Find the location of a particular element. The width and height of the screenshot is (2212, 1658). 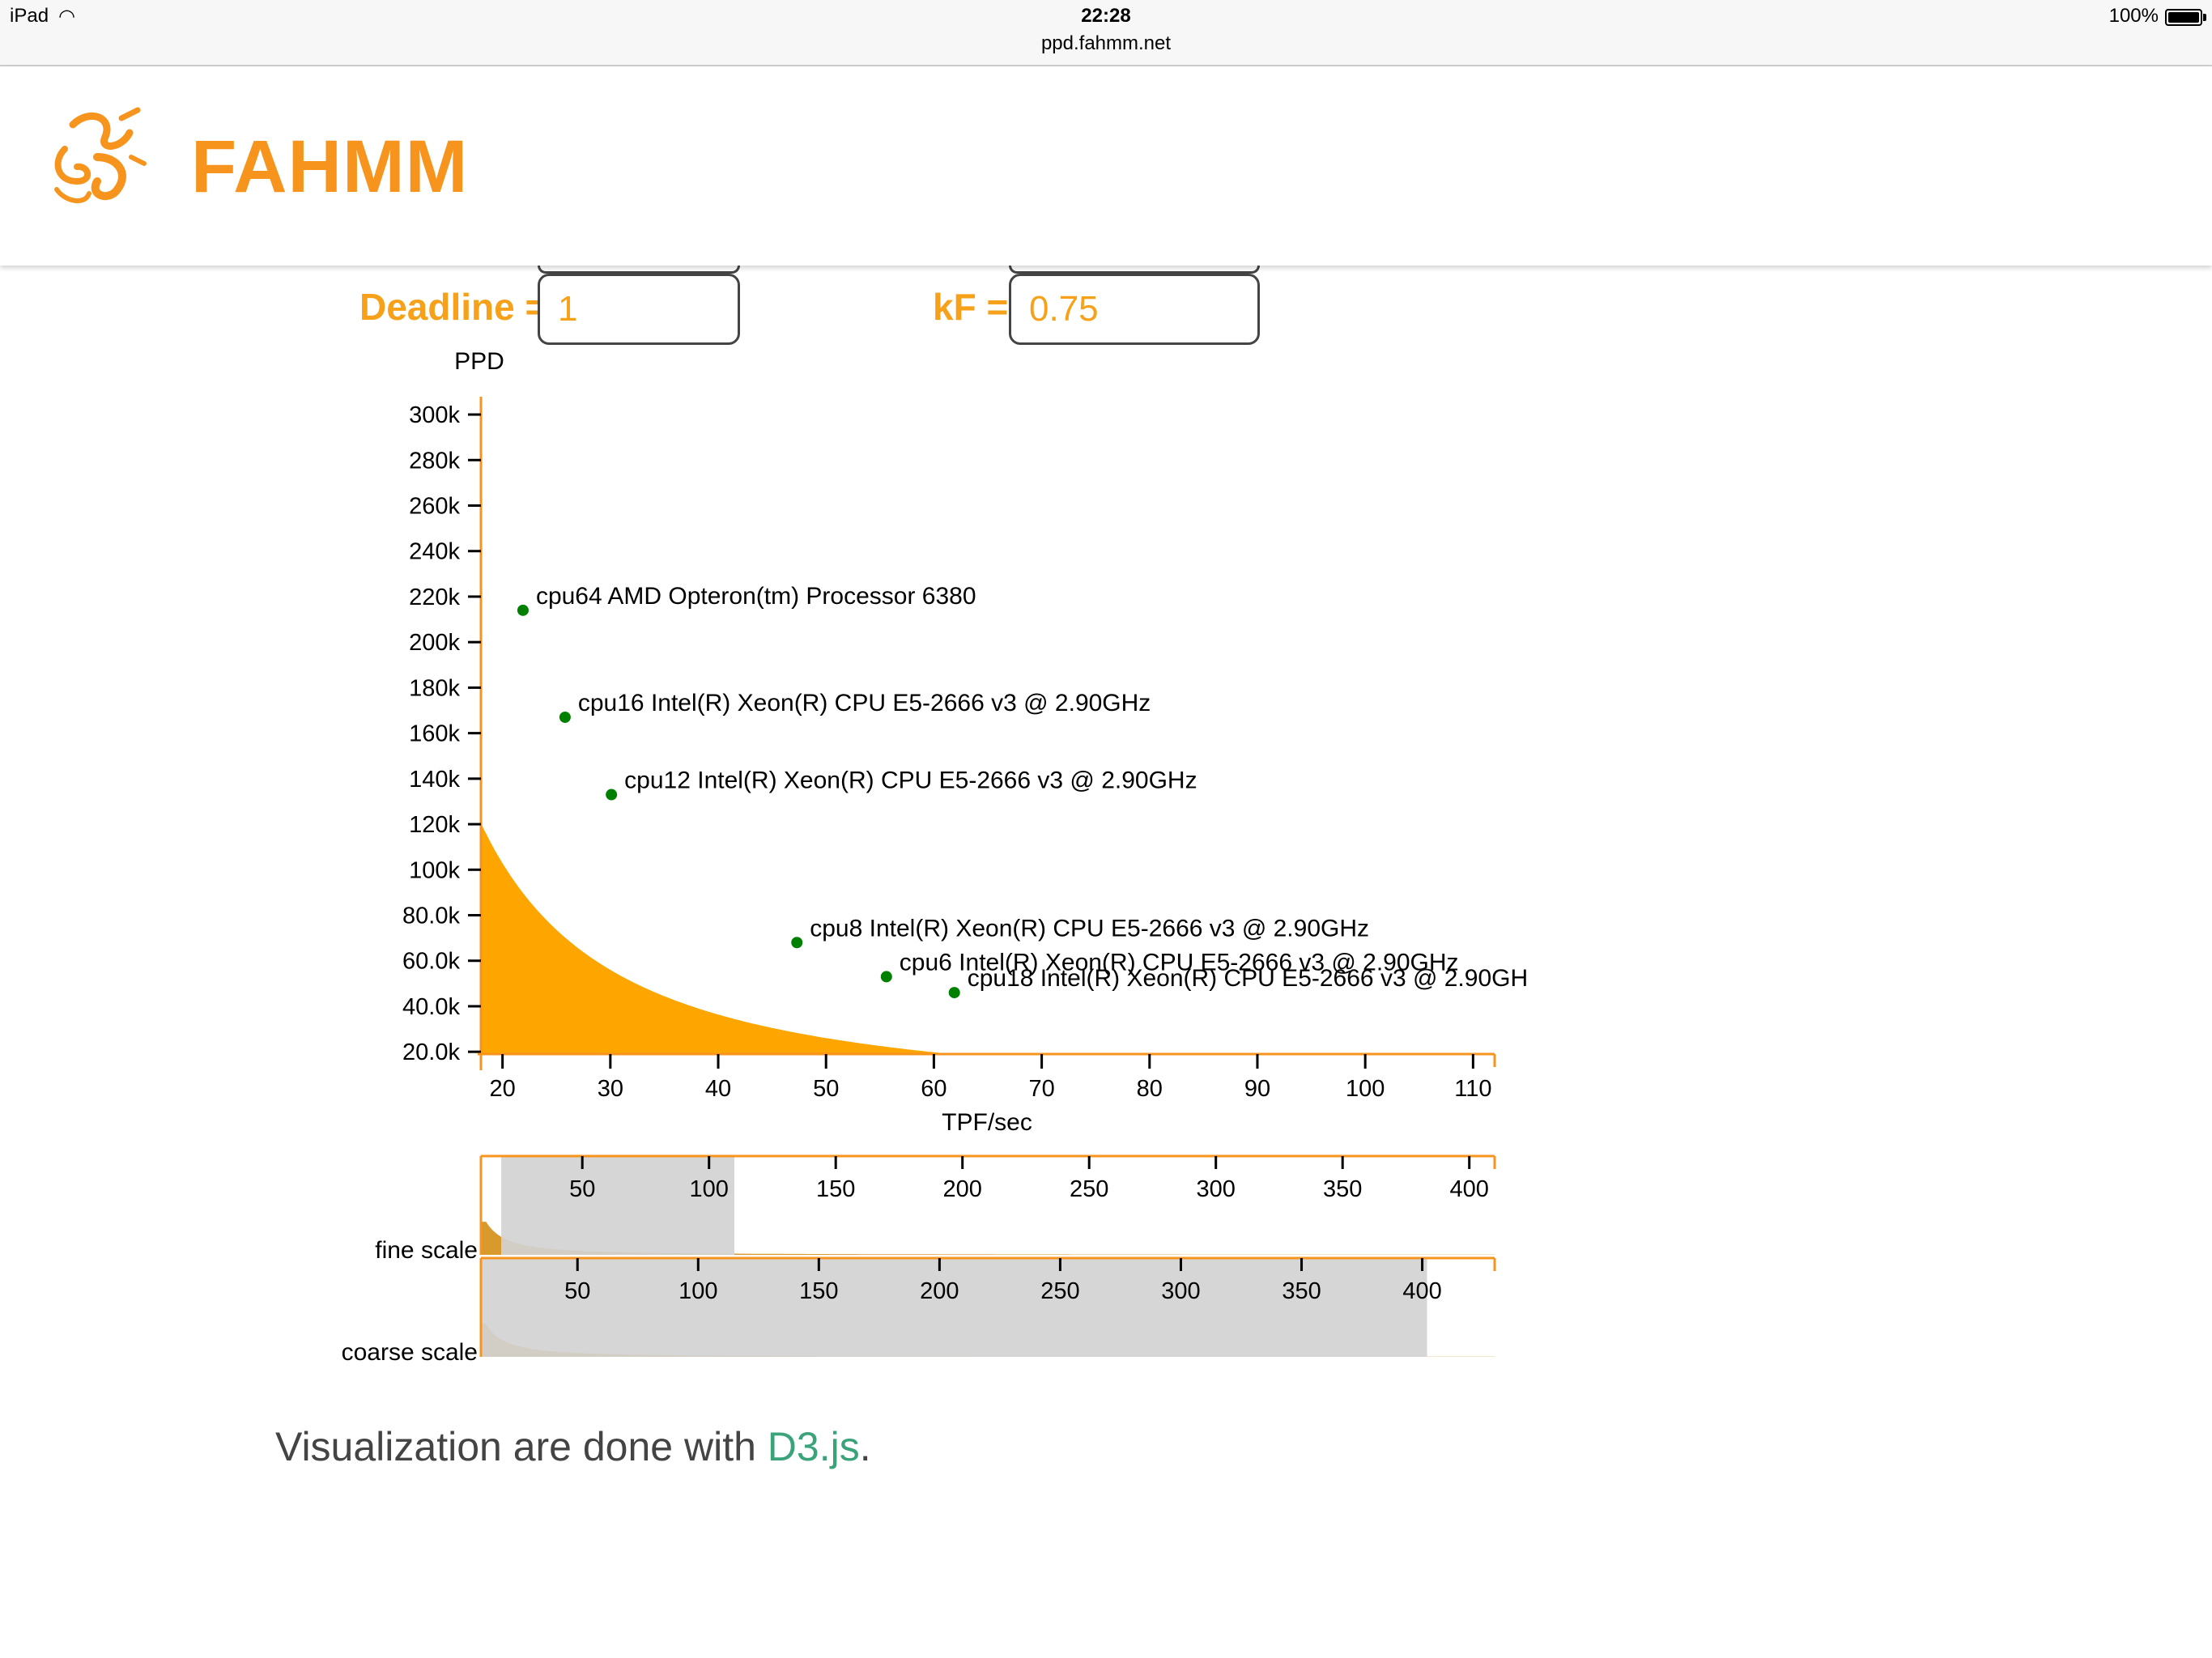

kf-input is located at coordinates (1135, 309).